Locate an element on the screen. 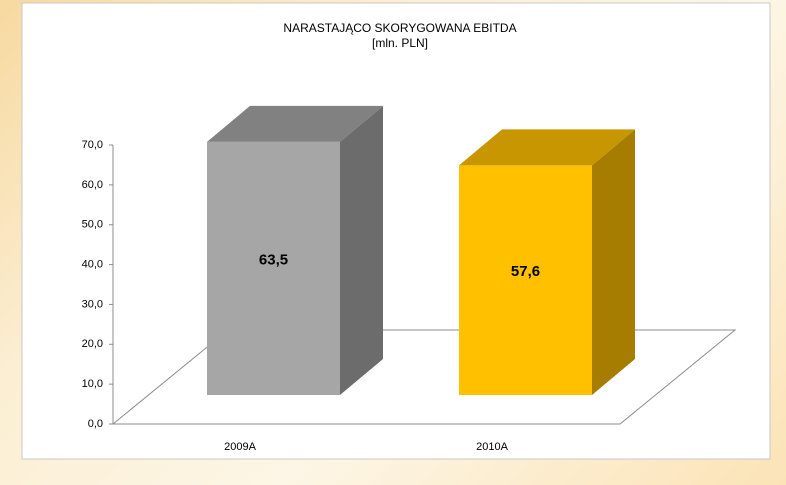 The image size is (786, 485). y-tick-label: 0,0 is located at coordinates (95, 424).